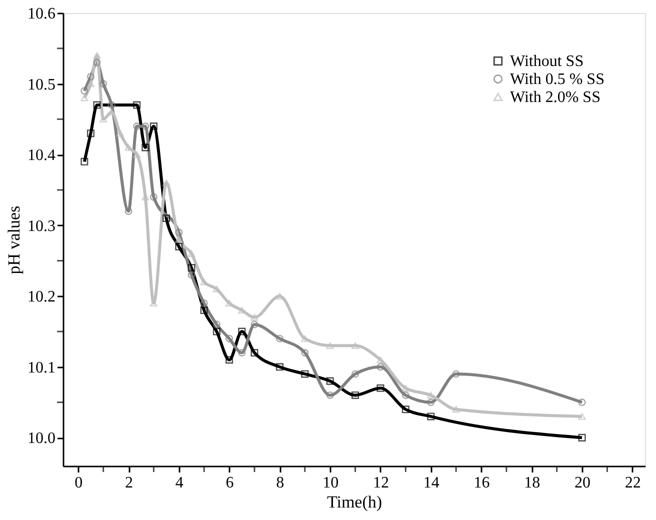 This screenshot has width=656, height=520. Describe the element at coordinates (431, 483) in the screenshot. I see `x-tick-label: 14` at that location.